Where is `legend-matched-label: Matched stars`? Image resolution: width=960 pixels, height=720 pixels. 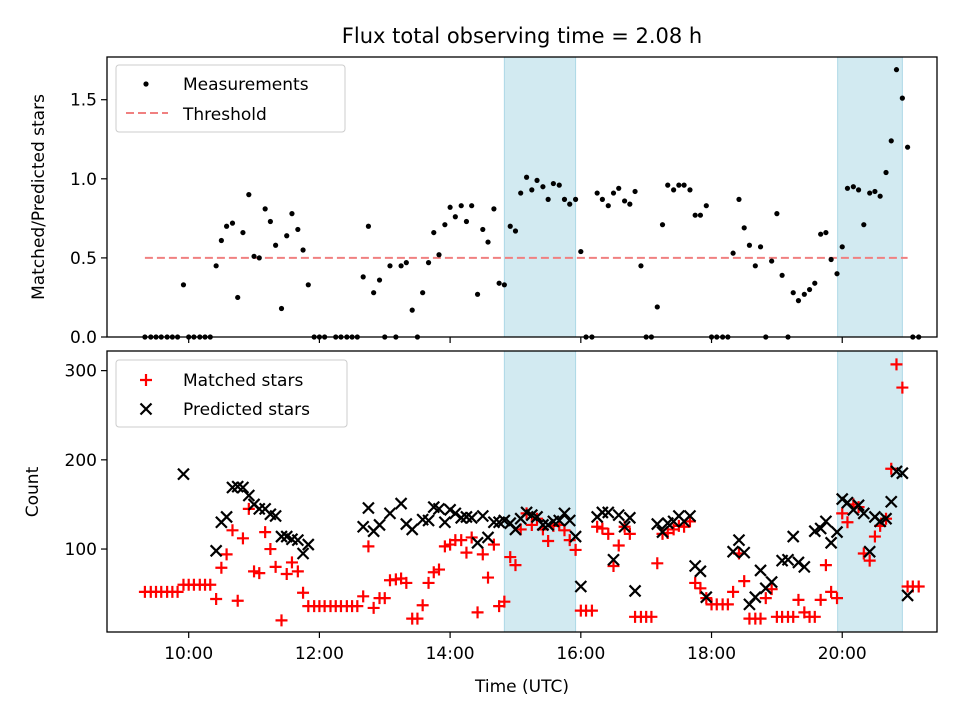 legend-matched-label: Matched stars is located at coordinates (243, 381).